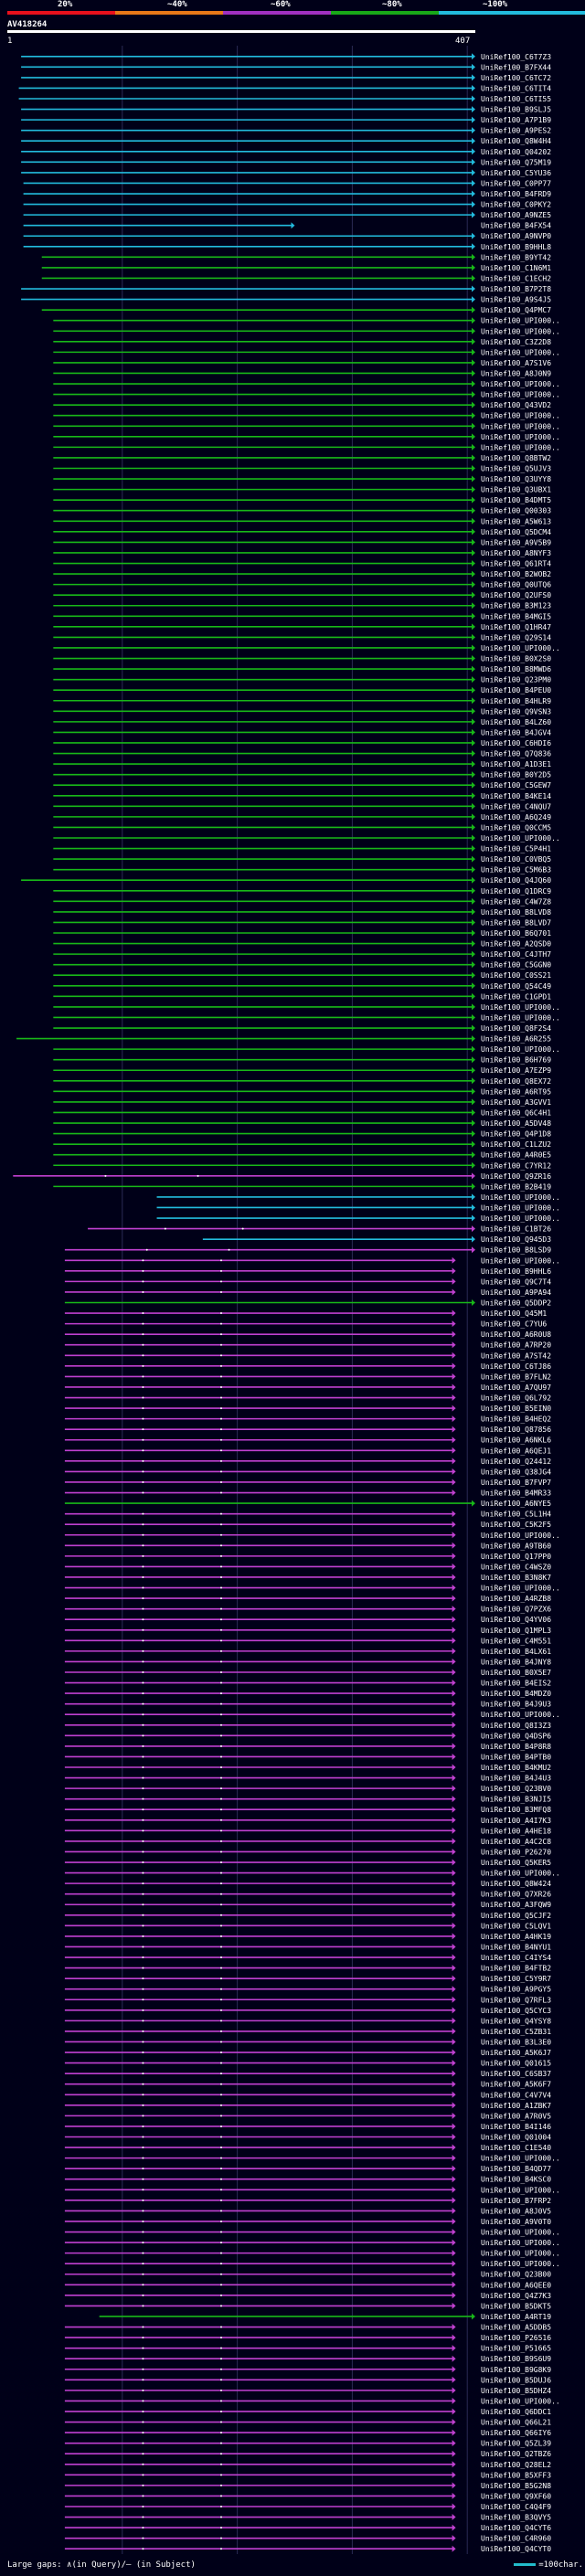  Describe the element at coordinates (516, 1430) in the screenshot. I see `hit-label: UniRef100_Q87856` at that location.